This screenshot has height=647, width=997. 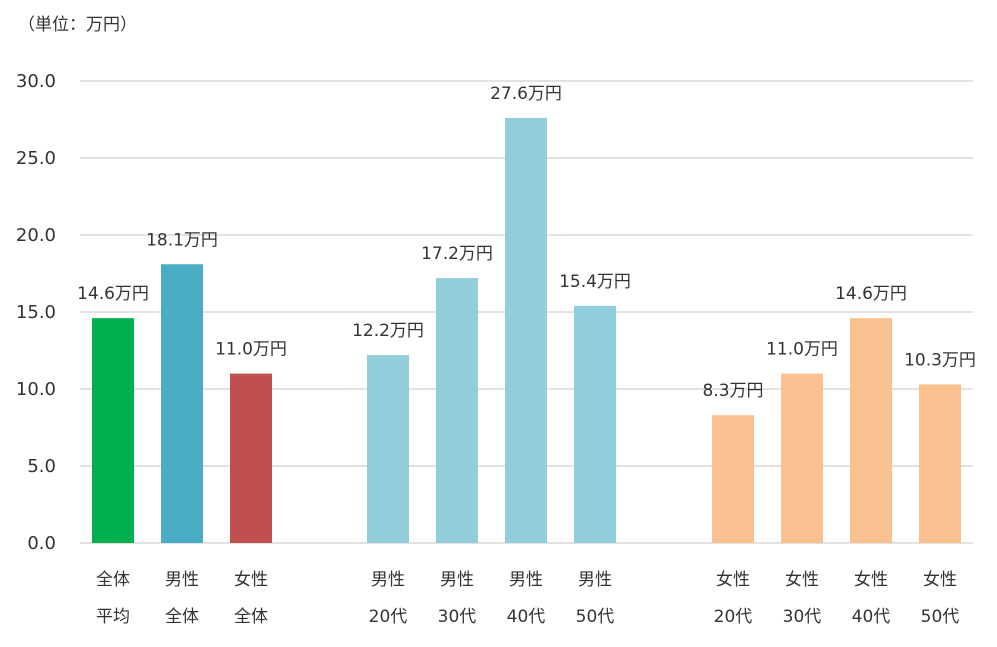 I want to click on y-tick-label: 30.0, so click(x=36, y=81).